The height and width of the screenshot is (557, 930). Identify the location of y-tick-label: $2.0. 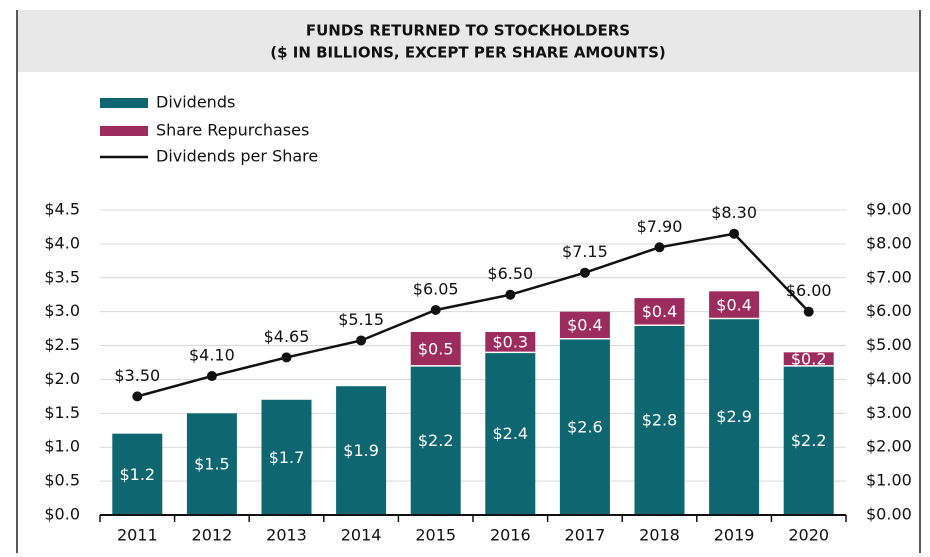
(62, 378).